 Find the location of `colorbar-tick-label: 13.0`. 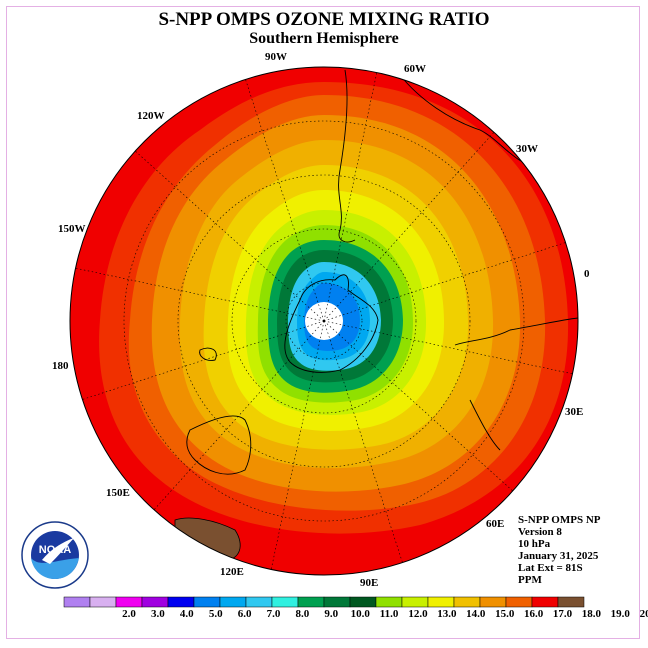

colorbar-tick-label: 13.0 is located at coordinates (447, 614).